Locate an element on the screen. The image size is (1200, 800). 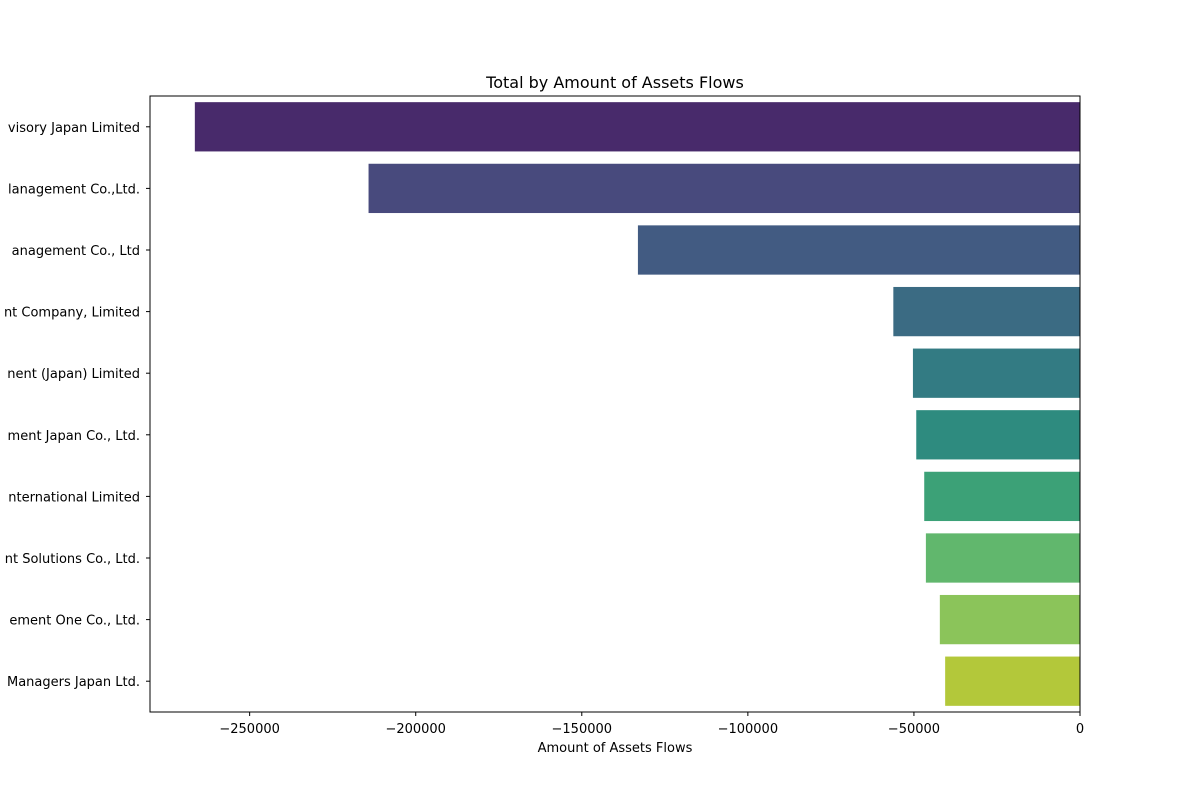
chart-title: Total by Amount of Assets Flows is located at coordinates (614, 82).